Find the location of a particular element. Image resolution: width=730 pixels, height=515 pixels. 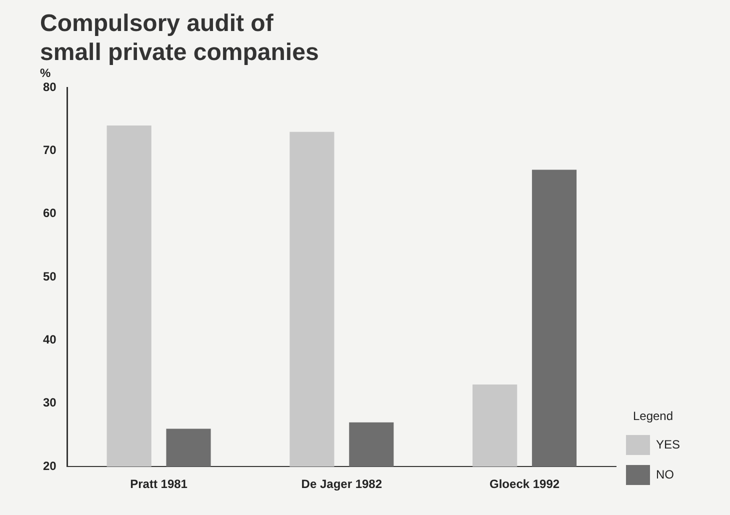

legend-label: NO is located at coordinates (665, 474).